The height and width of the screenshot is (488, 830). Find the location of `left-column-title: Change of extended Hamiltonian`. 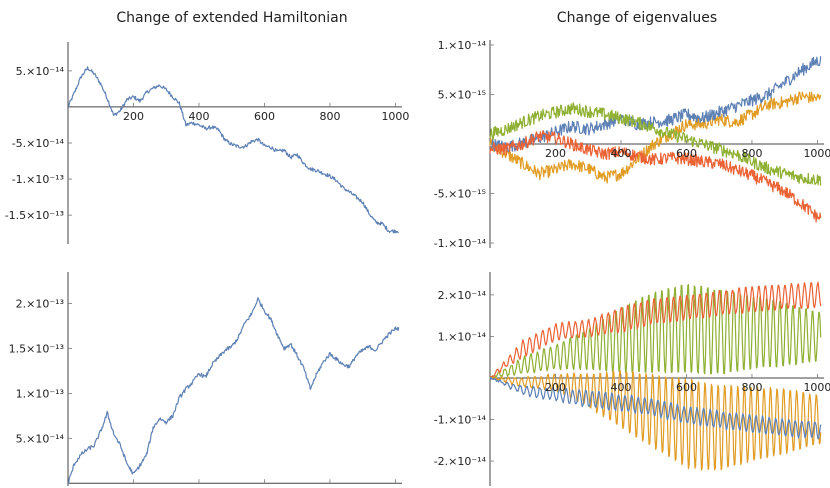

left-column-title: Change of extended Hamiltonian is located at coordinates (231, 18).